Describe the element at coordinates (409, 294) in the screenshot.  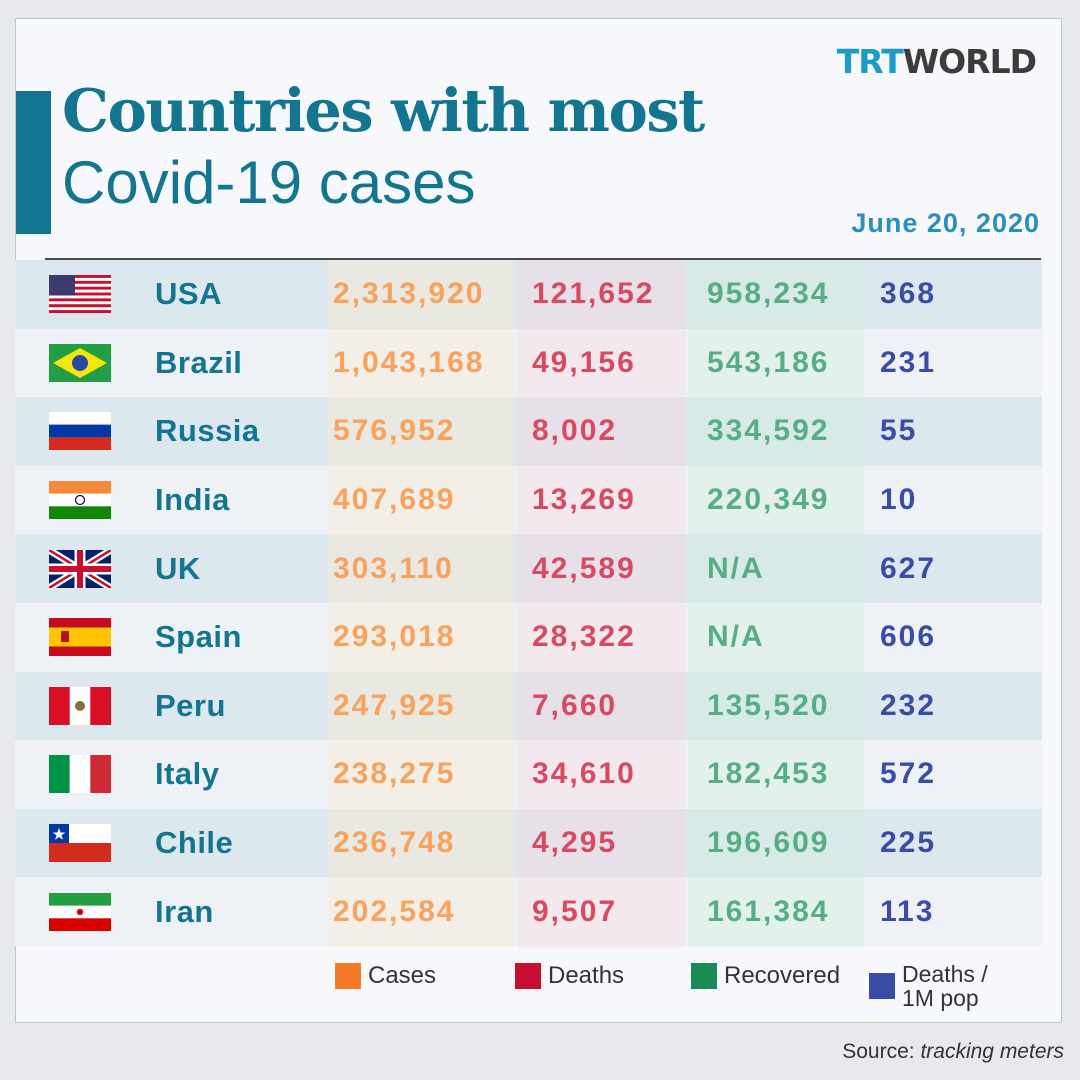
I see `cases-value: 2,313,920` at that location.